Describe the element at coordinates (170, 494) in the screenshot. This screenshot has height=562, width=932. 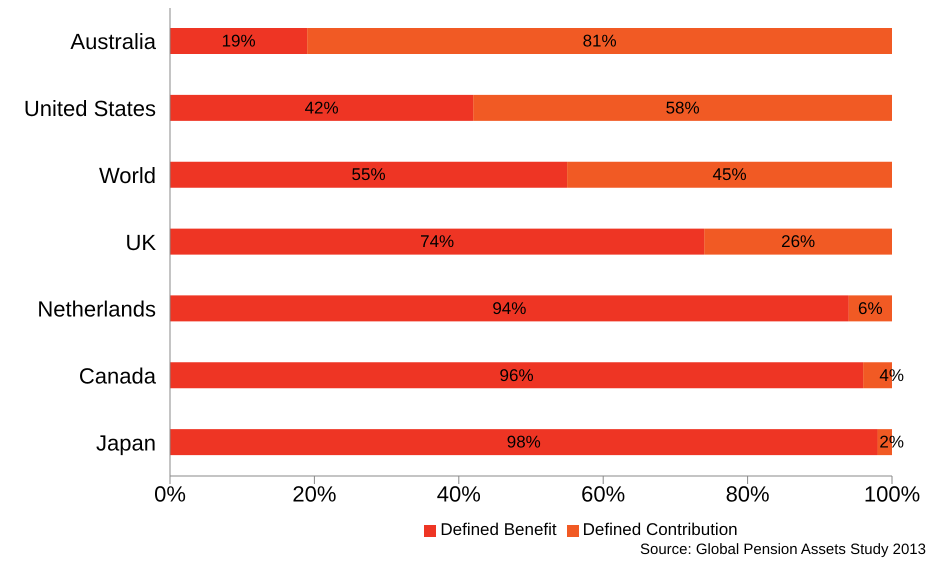
I see `x-tick-label: 0%` at that location.